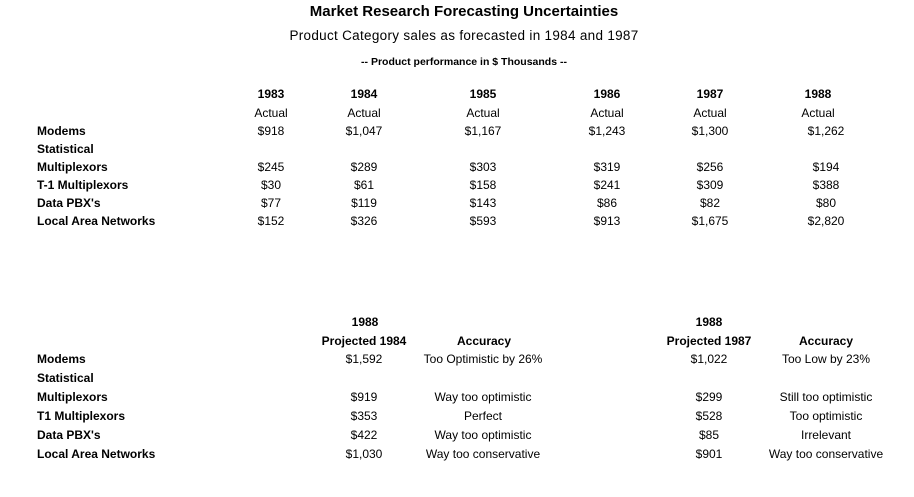  Describe the element at coordinates (483, 185) in the screenshot. I see `table-cell: $158` at that location.